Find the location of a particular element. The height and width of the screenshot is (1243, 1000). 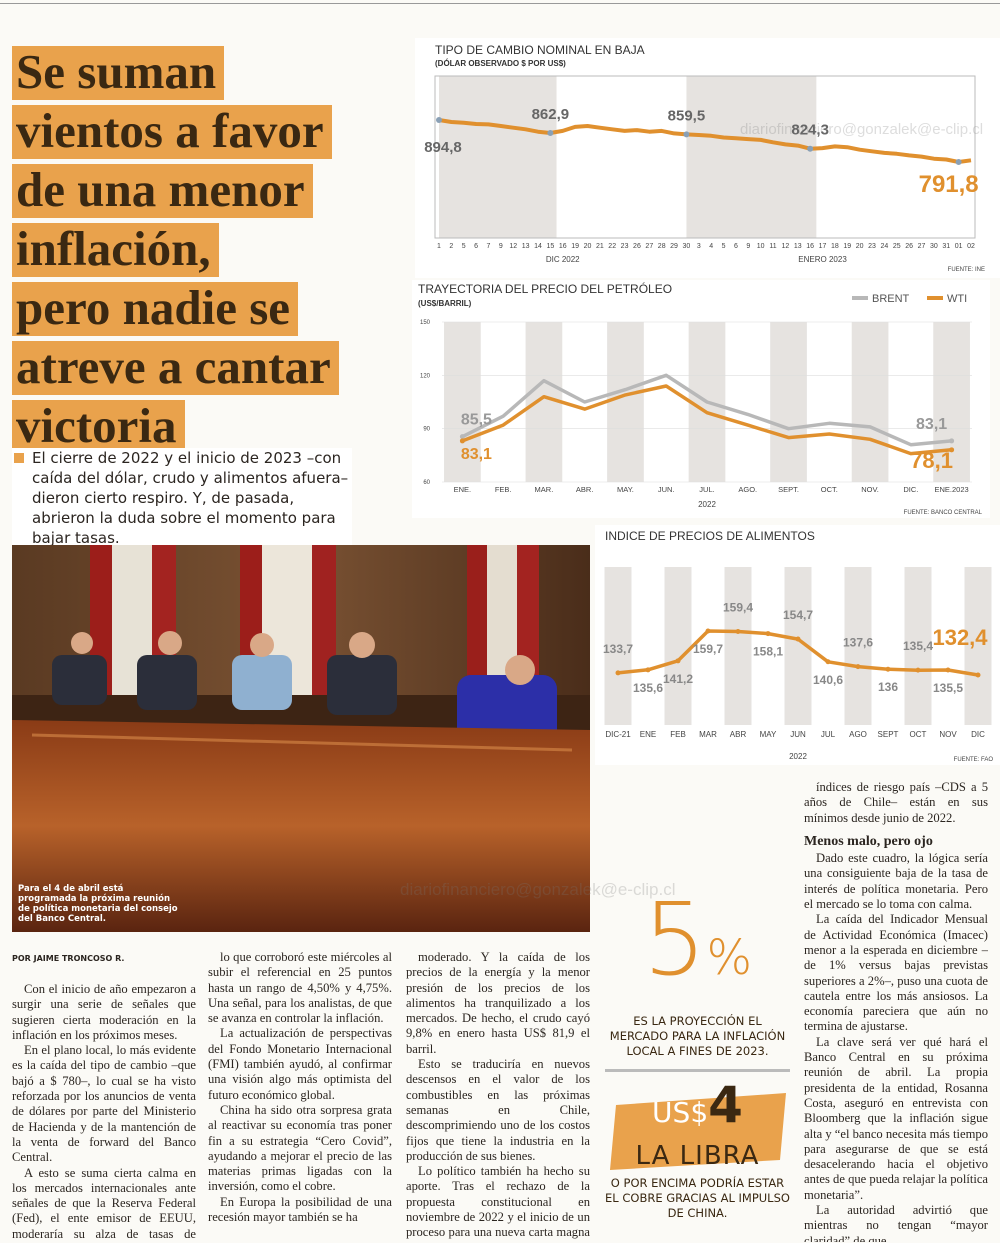

data-label: 894,8 is located at coordinates (443, 147).